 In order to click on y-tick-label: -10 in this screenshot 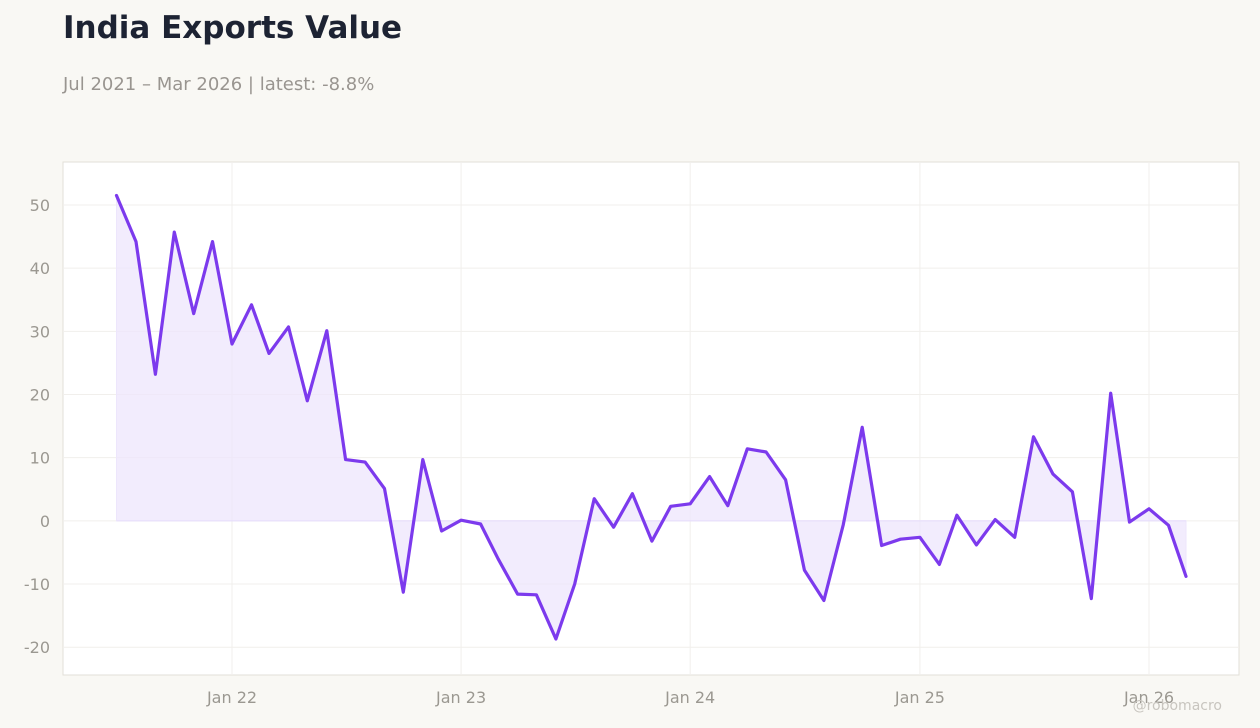, I will do `click(37, 584)`.